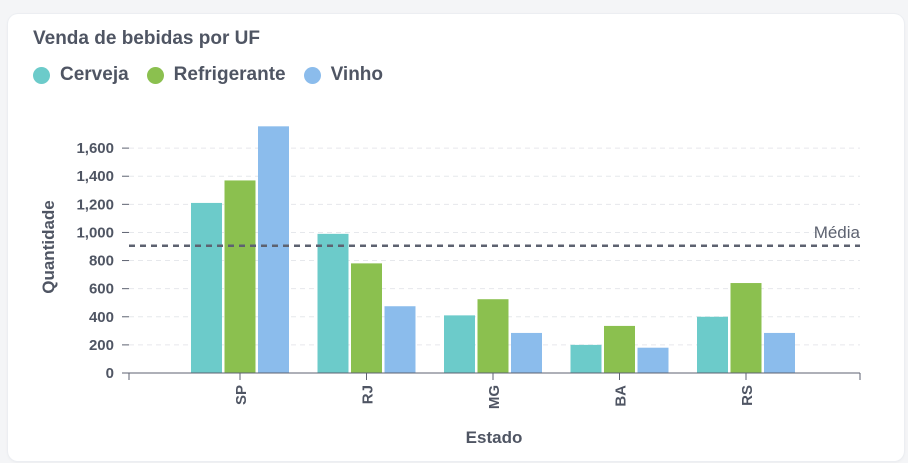 This screenshot has height=463, width=908. Describe the element at coordinates (101, 345) in the screenshot. I see `y-tick-label: 200` at that location.